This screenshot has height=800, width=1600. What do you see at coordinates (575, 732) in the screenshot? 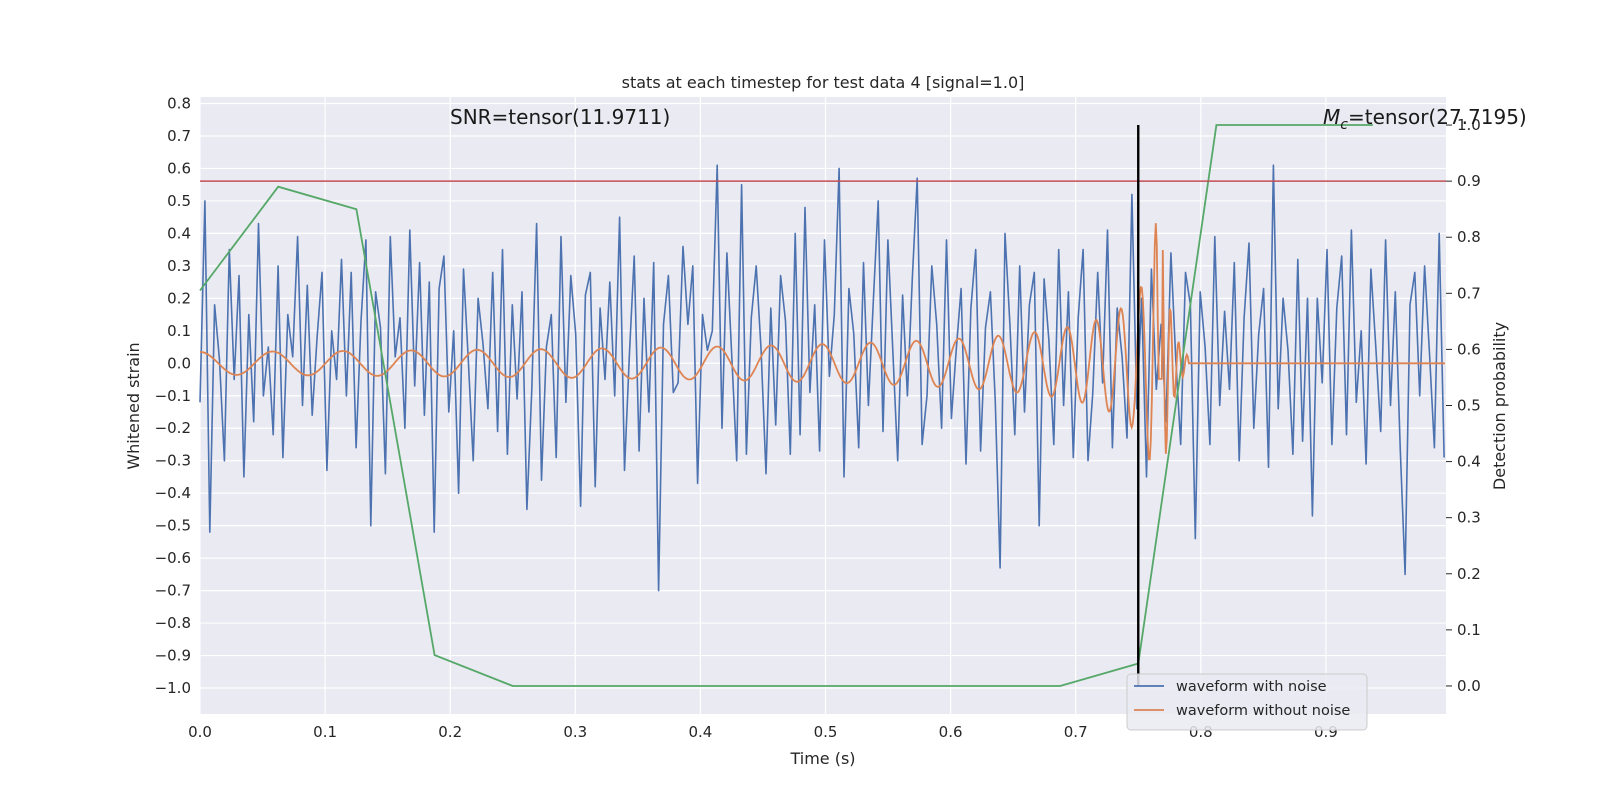
I see `x-tick-label: 0.3` at bounding box center [575, 732].